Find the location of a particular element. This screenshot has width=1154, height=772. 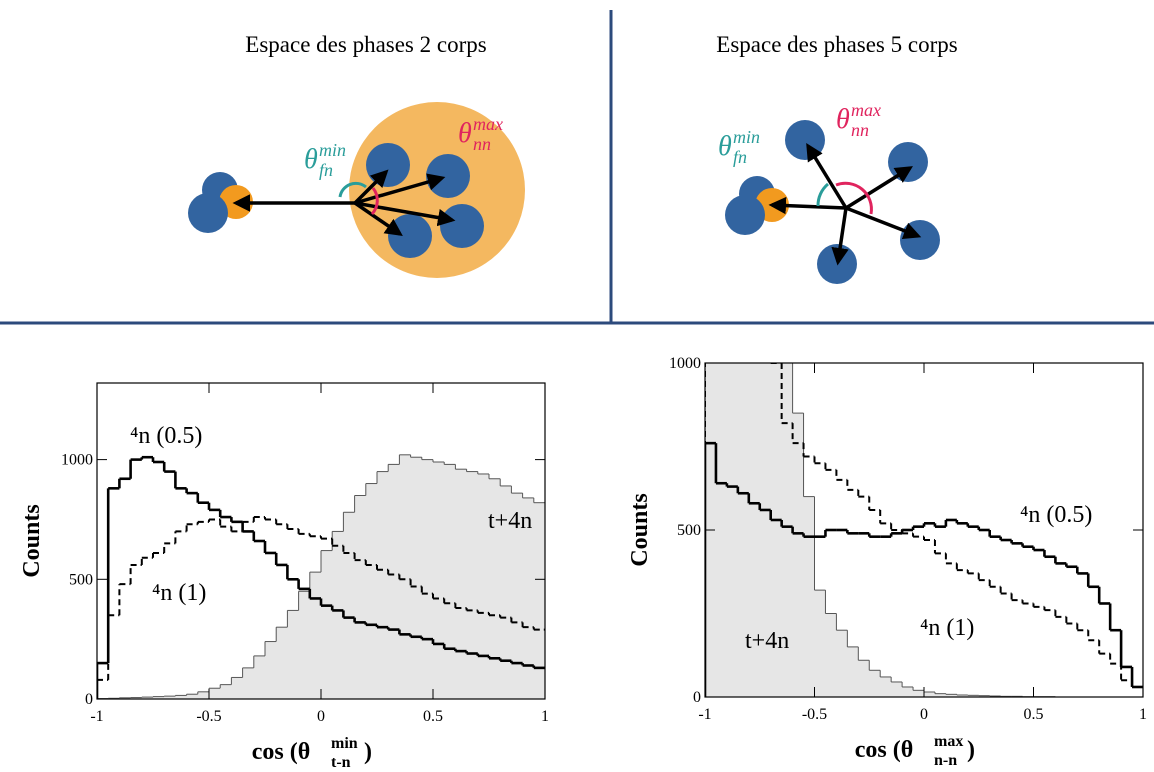

y-tick-label: 0 is located at coordinates (89, 699).